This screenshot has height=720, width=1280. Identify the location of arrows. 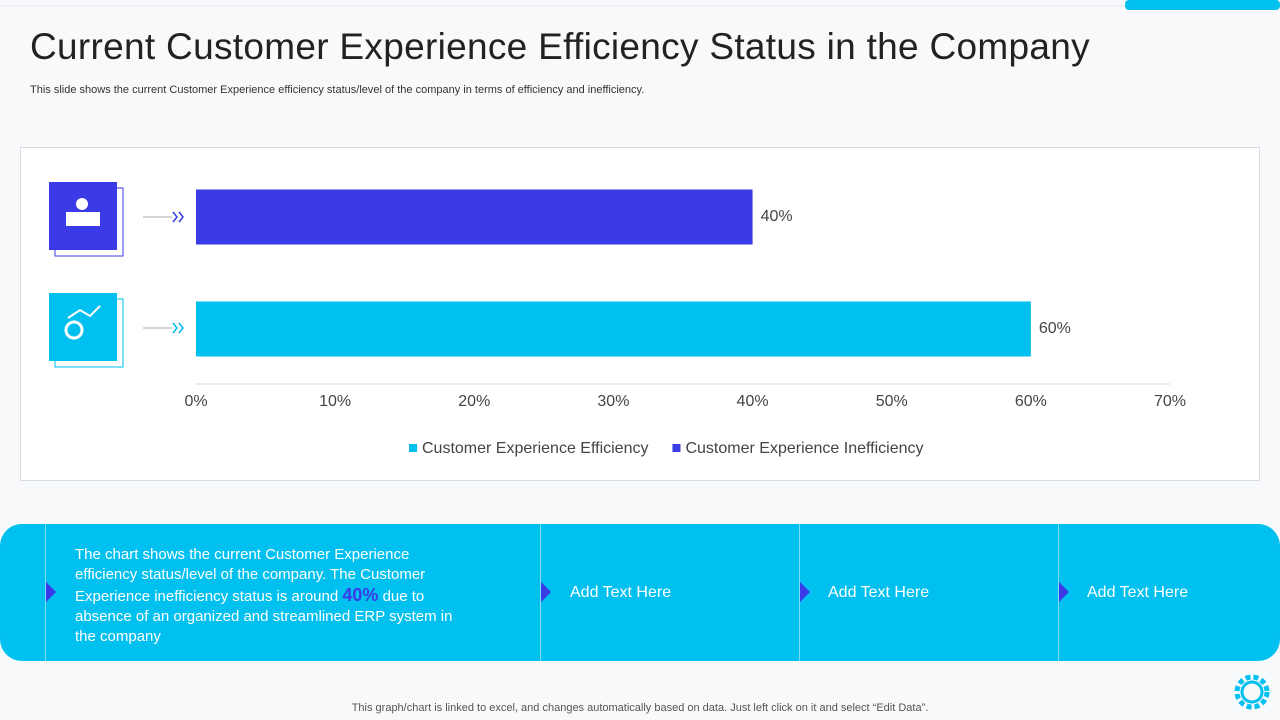
(157, 272).